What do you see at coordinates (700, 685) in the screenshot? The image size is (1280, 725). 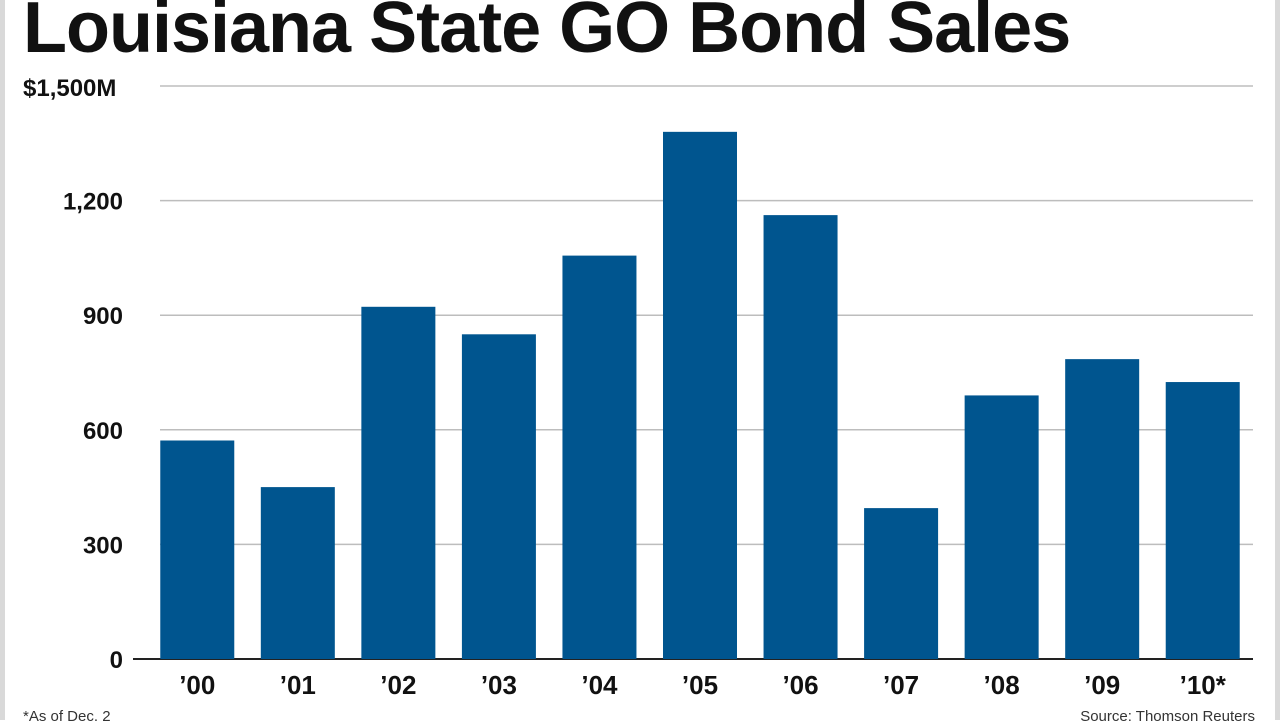 I see `x-tick-label: ’05` at bounding box center [700, 685].